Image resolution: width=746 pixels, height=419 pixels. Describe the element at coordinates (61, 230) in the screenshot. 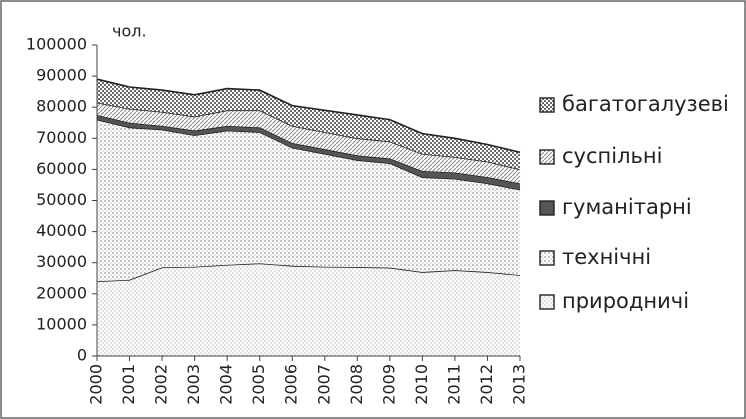

I see `y-tick-label: 40000` at that location.